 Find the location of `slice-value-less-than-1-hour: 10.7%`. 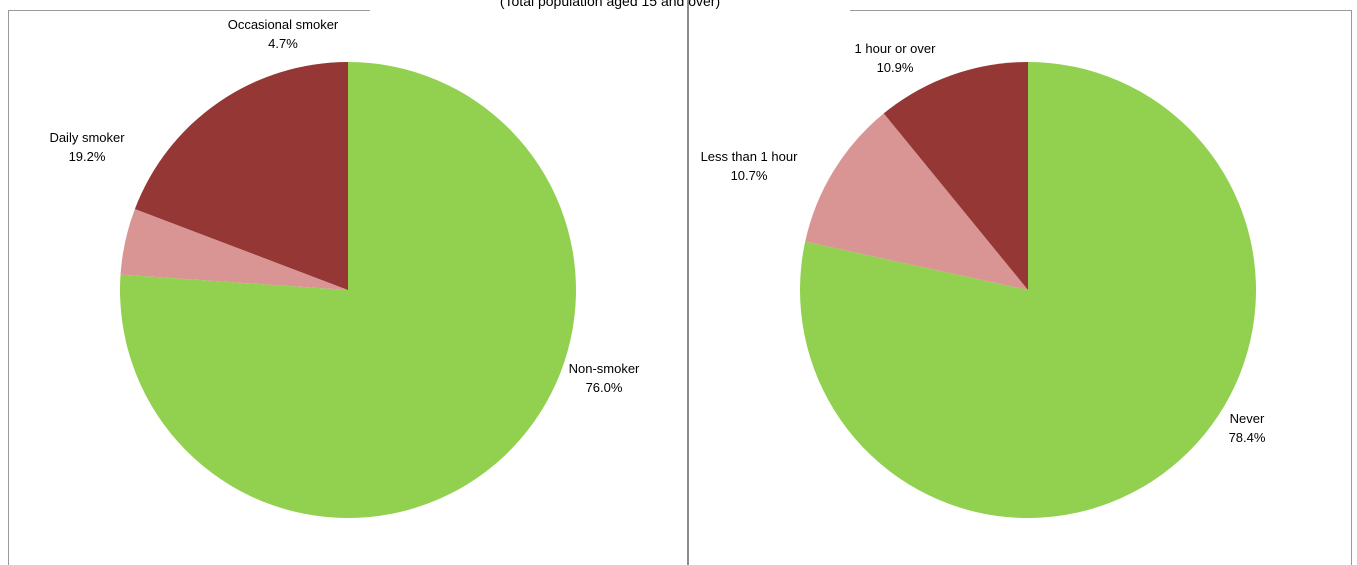

slice-value-less-than-1-hour: 10.7% is located at coordinates (749, 175).